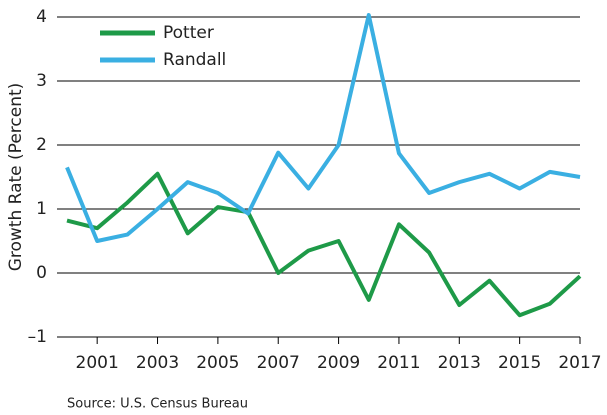 Image resolution: width=607 pixels, height=415 pixels. What do you see at coordinates (16, 177) in the screenshot?
I see `y-axis-label: Growth Rate (Percent)` at bounding box center [16, 177].